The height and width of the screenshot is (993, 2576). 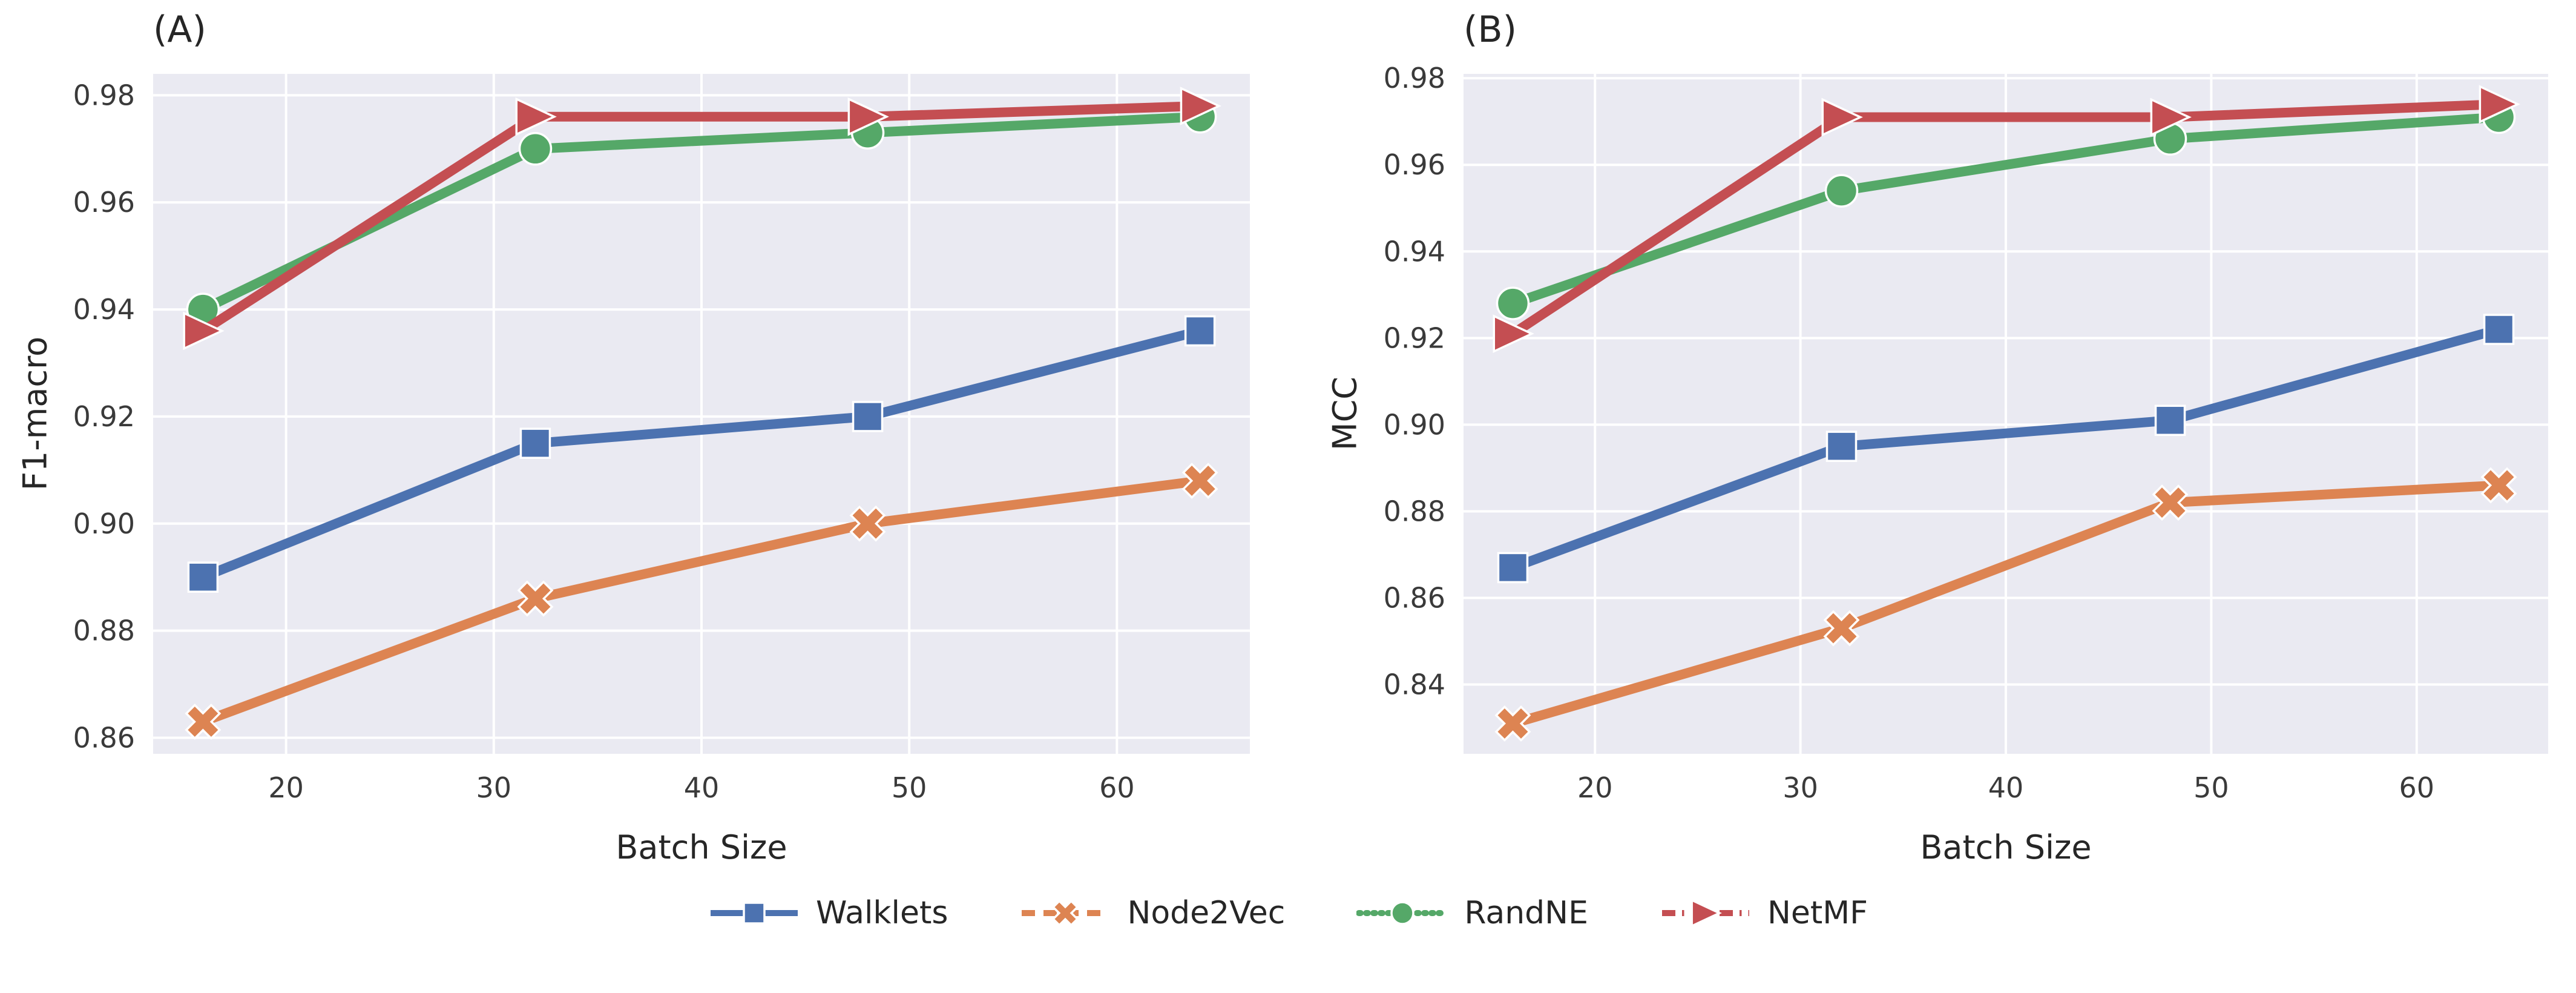 I want to click on panel-b-y-tick-labels: 0.84 0.86 0.88 0.90 0.92 0.94 0.96 0.98, so click(x=1414, y=381).